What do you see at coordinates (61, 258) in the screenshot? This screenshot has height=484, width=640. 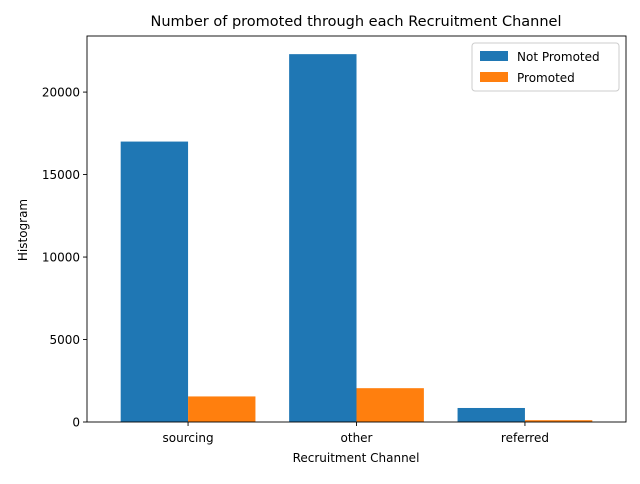 I see `y-tick-label: 10000` at bounding box center [61, 258].